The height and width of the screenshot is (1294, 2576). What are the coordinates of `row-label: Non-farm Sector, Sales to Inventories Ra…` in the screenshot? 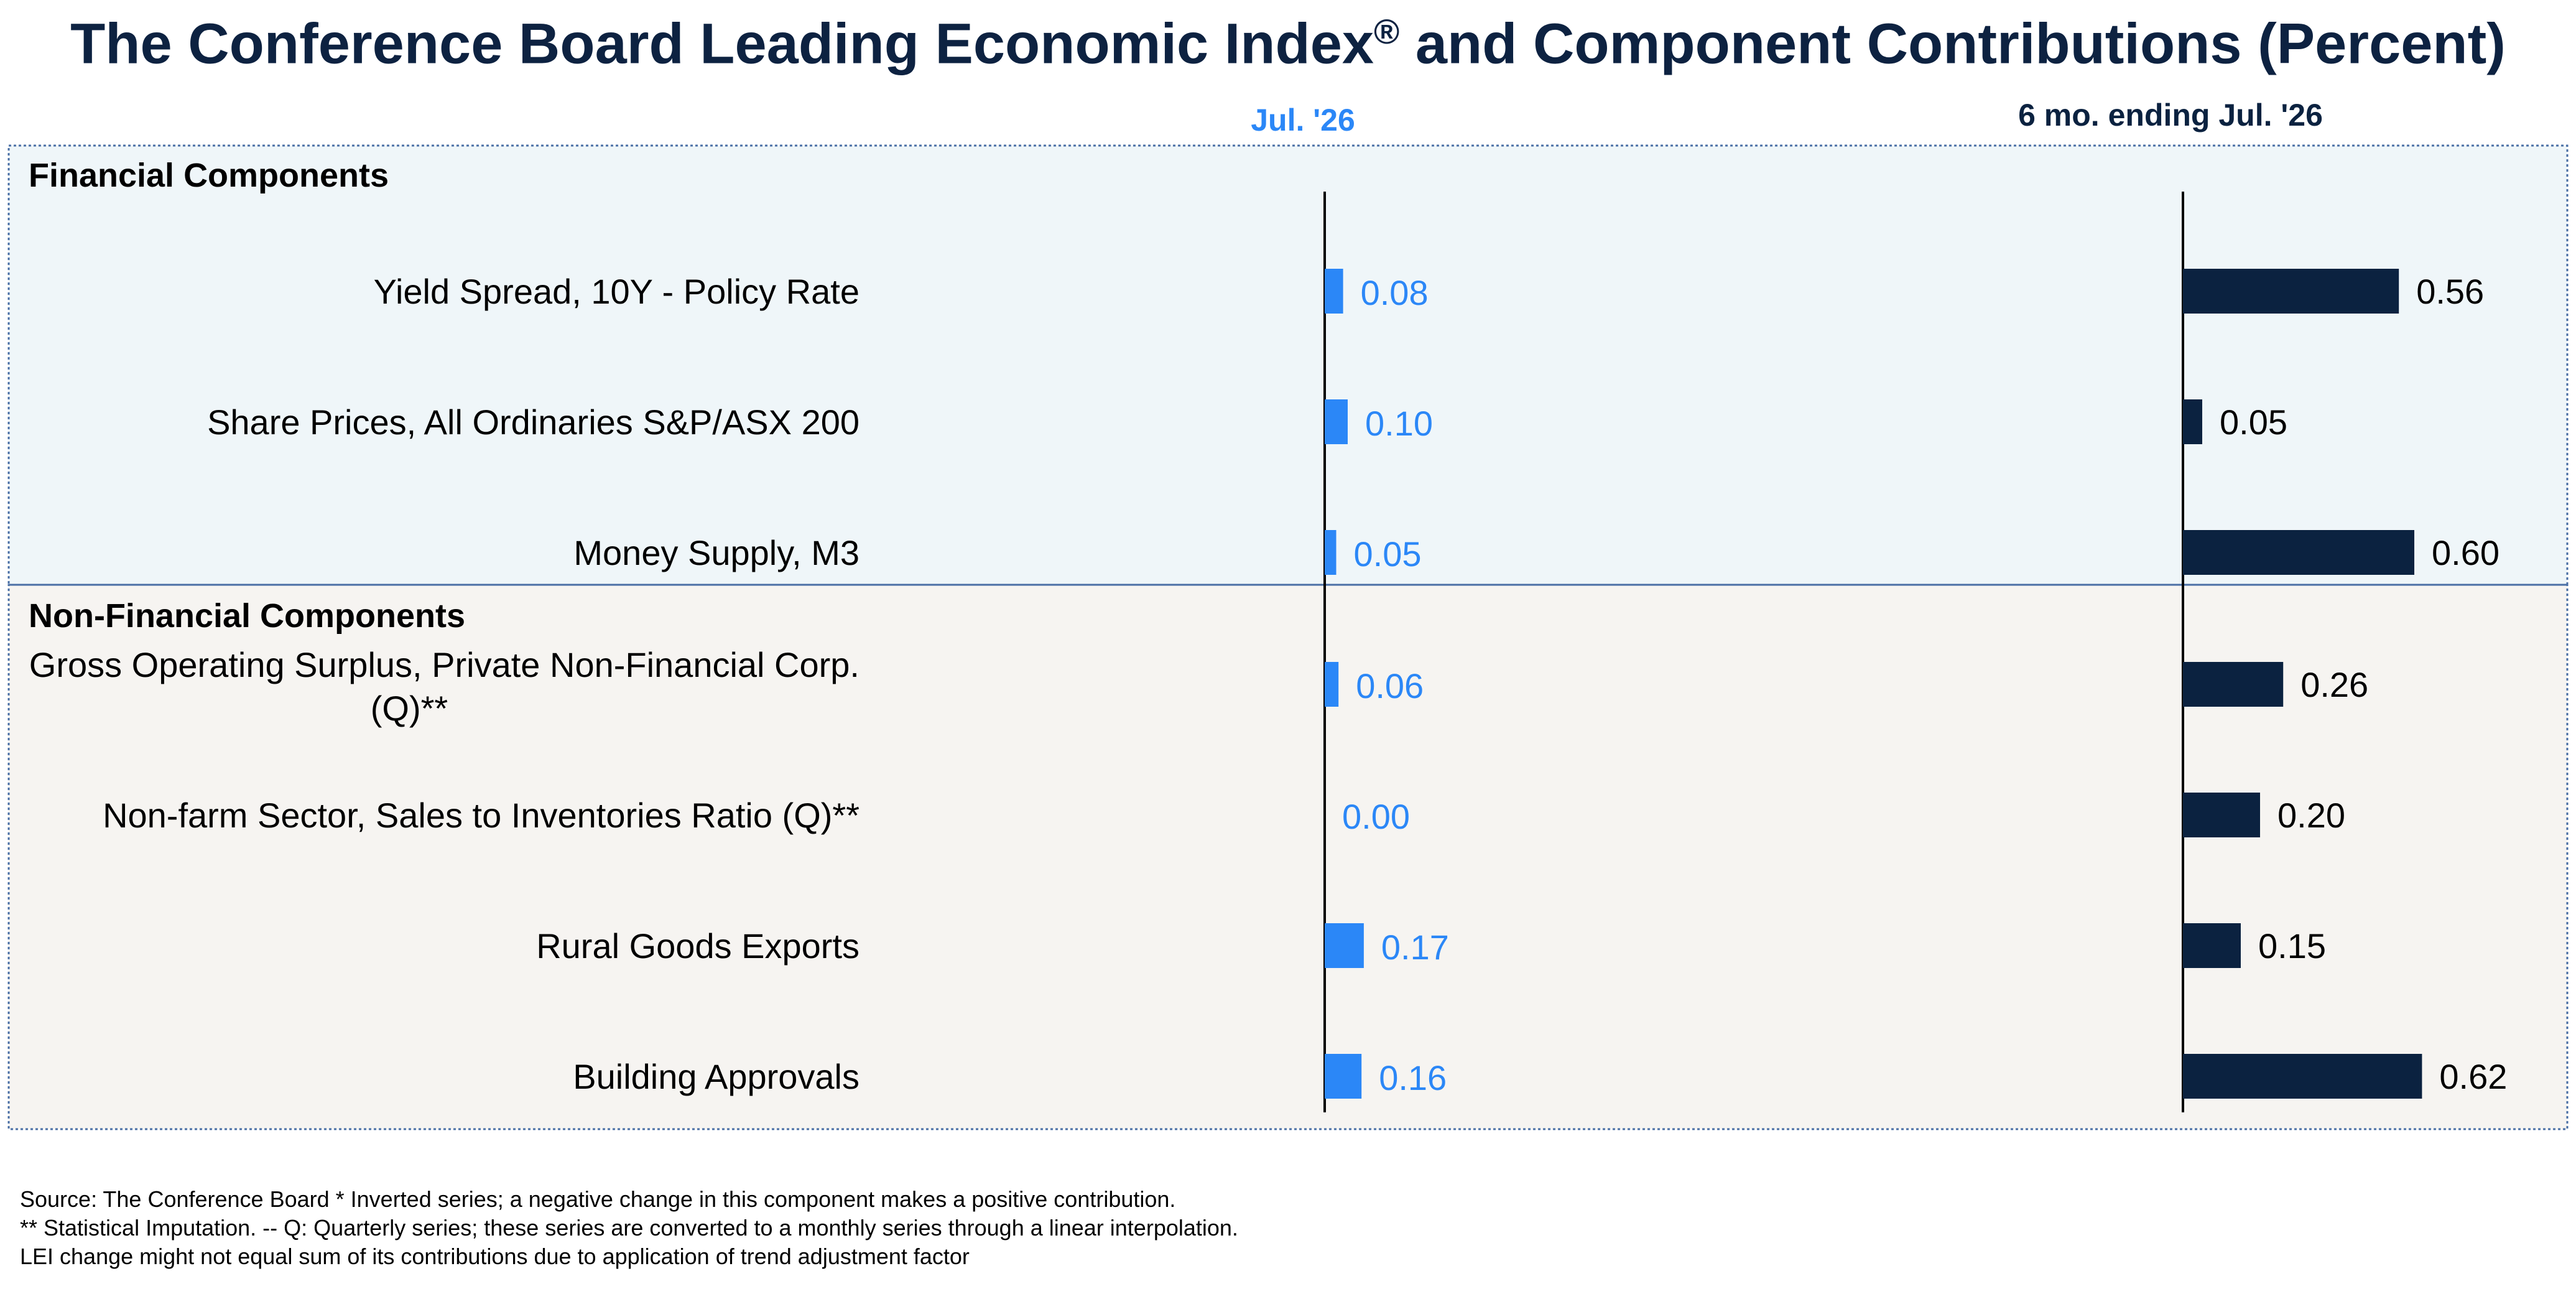 It's located at (481, 816).